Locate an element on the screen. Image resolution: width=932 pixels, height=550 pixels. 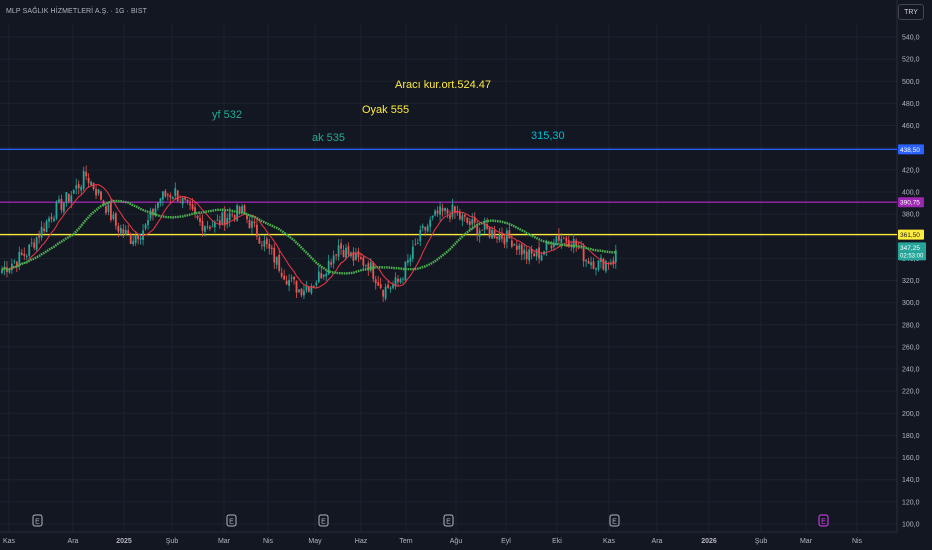
annotation-2: Oyak 555 is located at coordinates (385, 110).